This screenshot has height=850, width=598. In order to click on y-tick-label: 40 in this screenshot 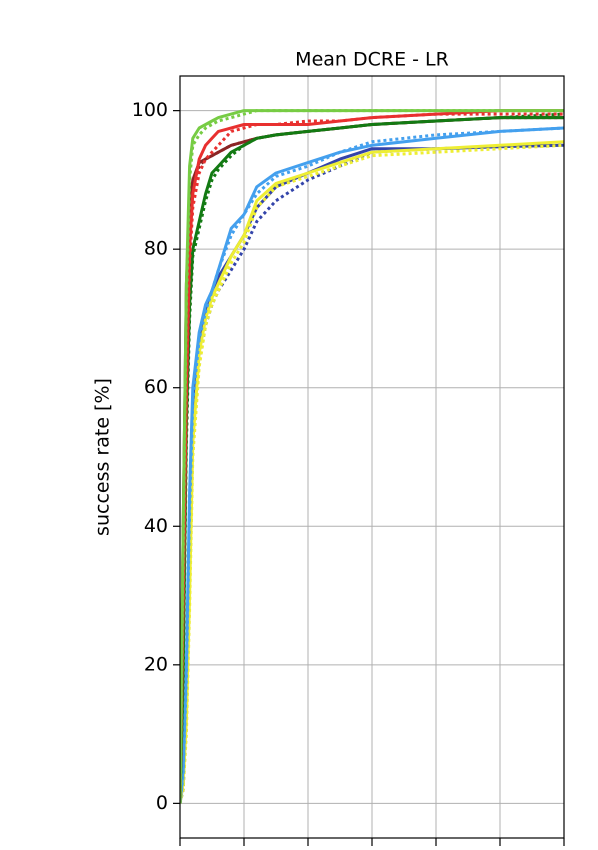, I will do `click(156, 526)`.